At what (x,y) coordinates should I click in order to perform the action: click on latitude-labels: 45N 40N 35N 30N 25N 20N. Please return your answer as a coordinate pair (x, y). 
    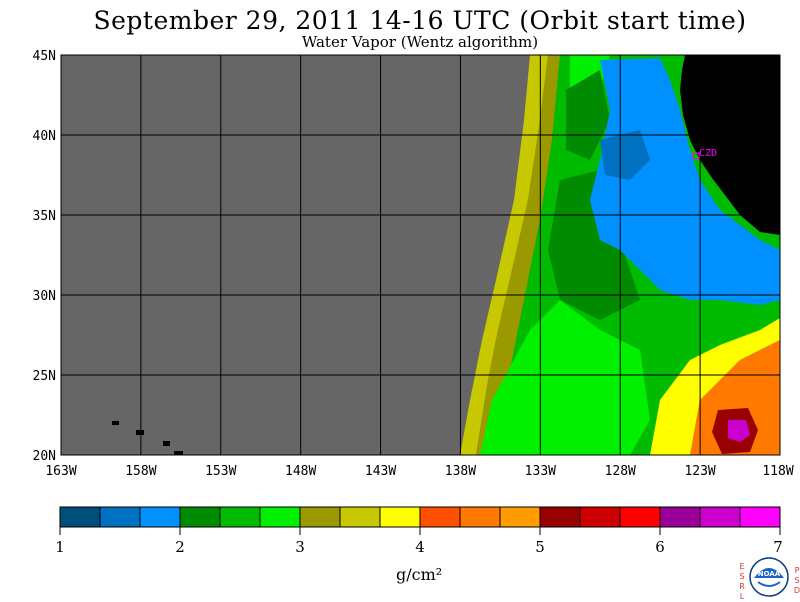
    Looking at the image, I should click on (44, 256).